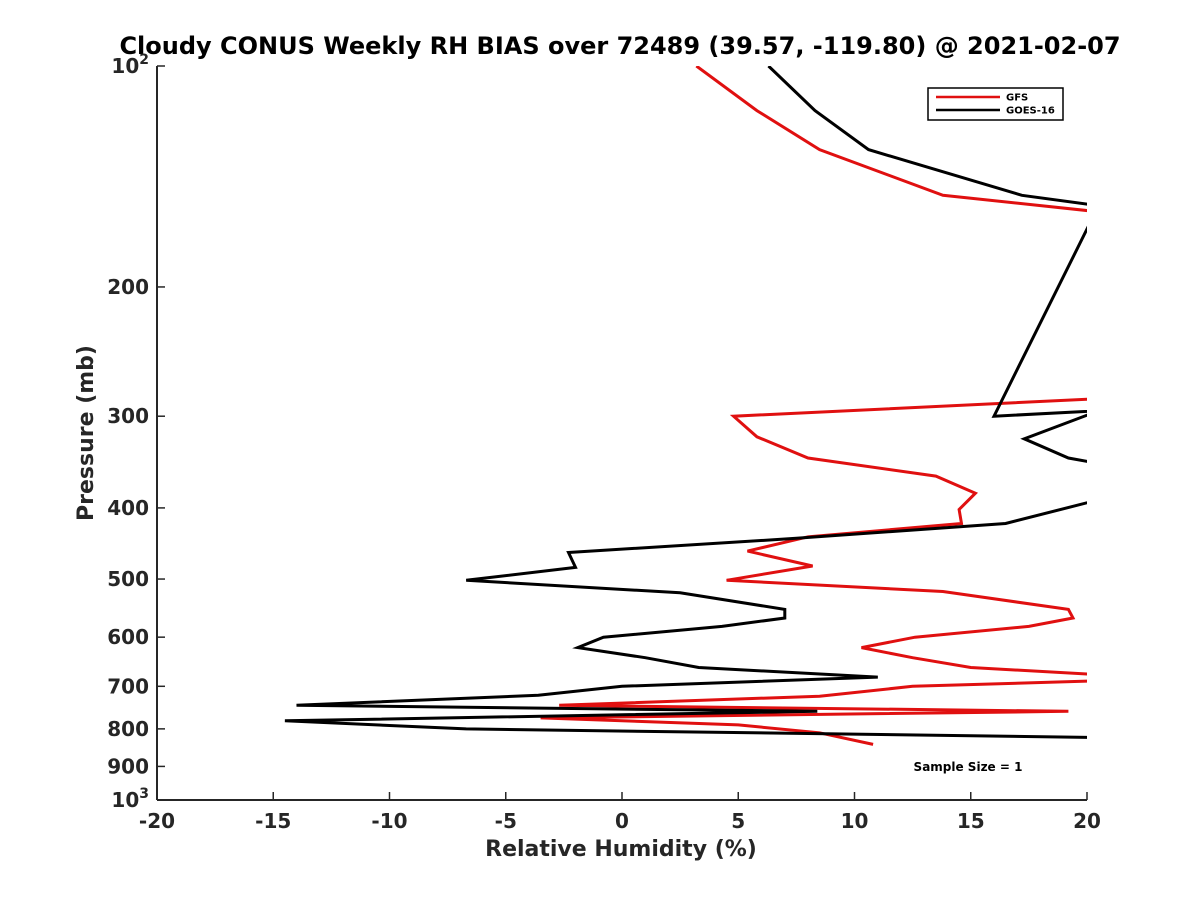  What do you see at coordinates (506, 821) in the screenshot?
I see `x-tick-label: -5` at bounding box center [506, 821].